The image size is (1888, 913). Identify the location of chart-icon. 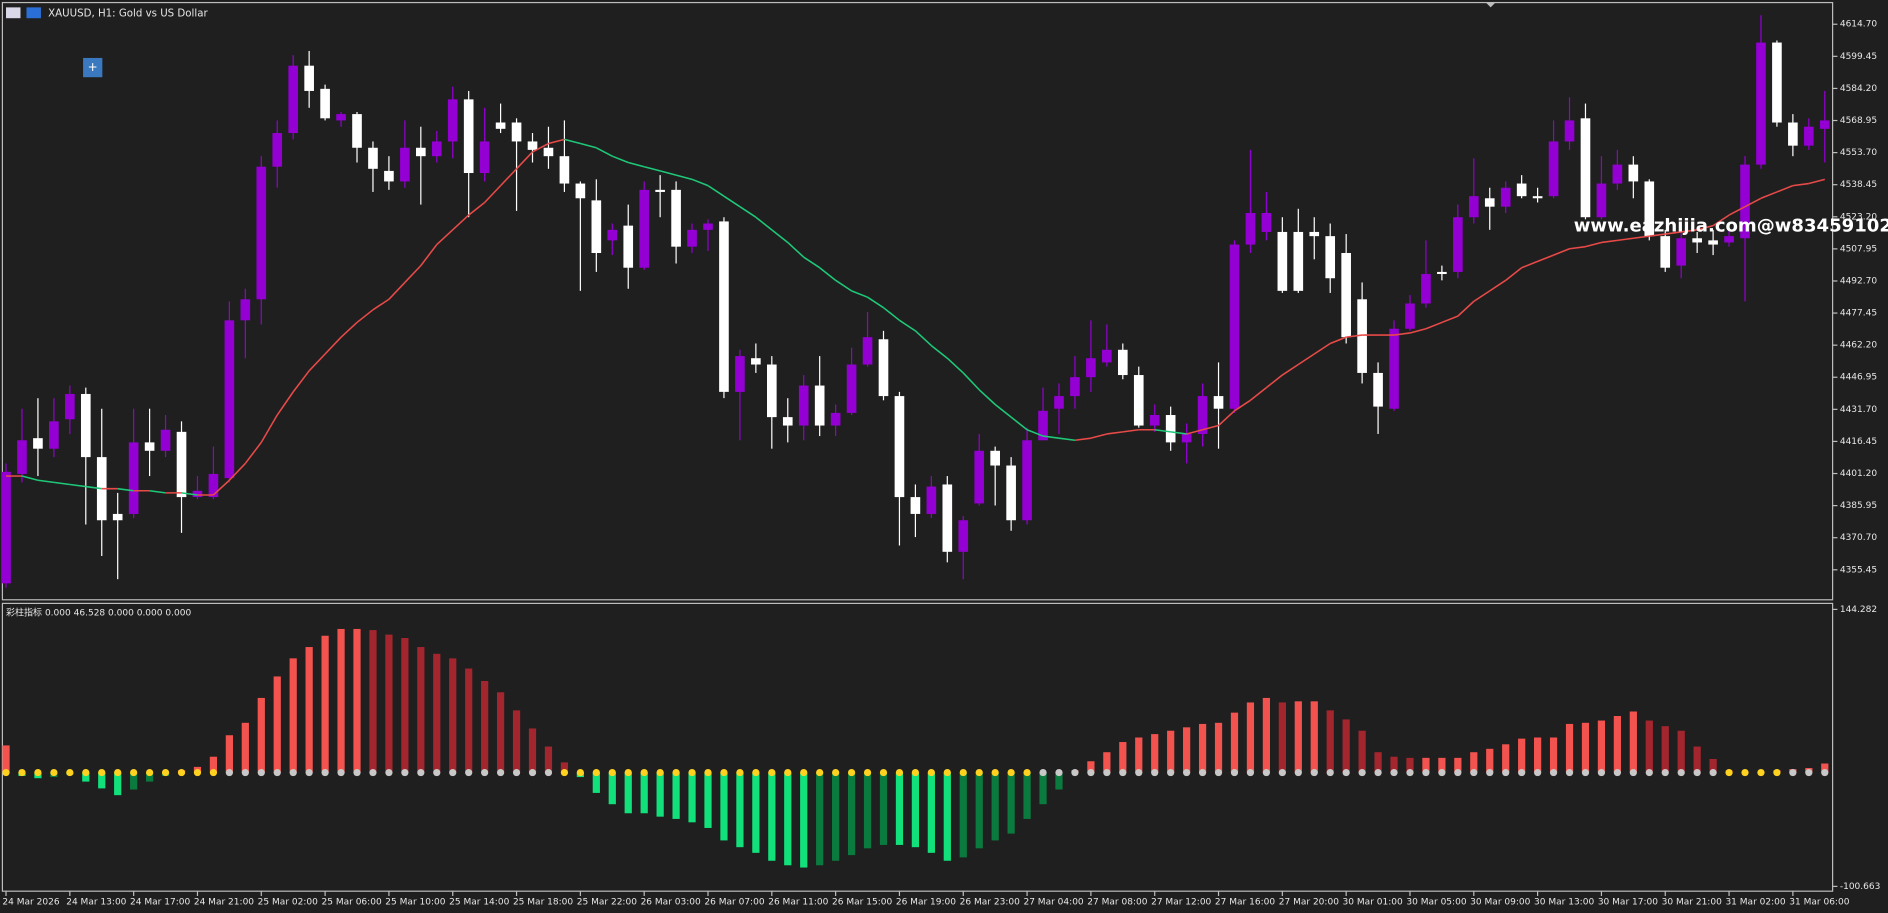
(33, 13).